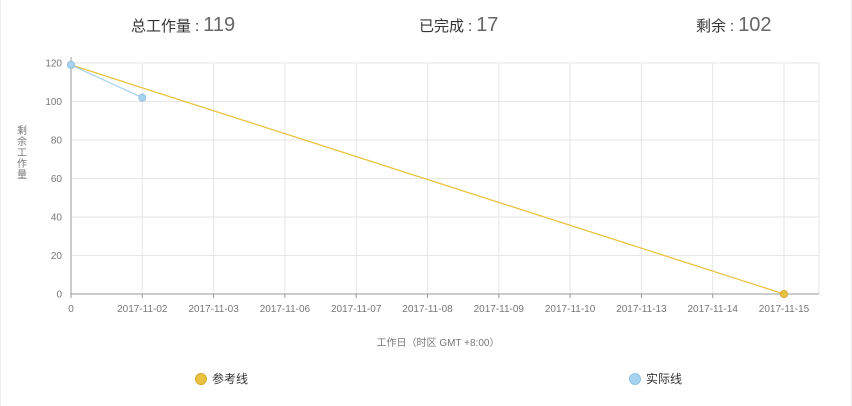  What do you see at coordinates (106, 81) in the screenshot?
I see `series-line-actual` at bounding box center [106, 81].